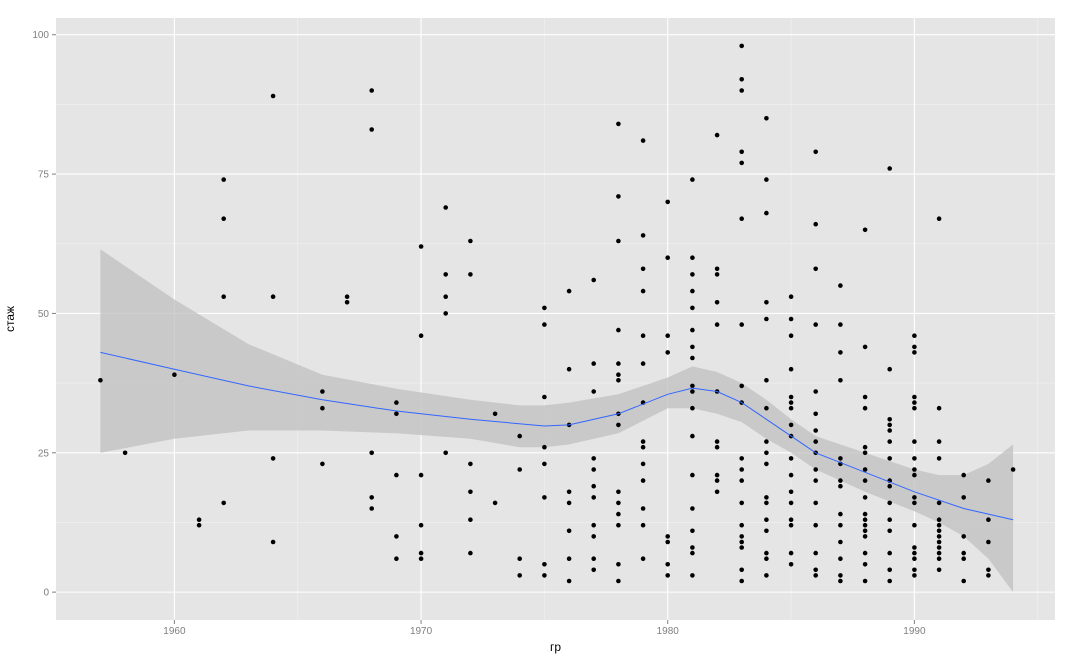 The image size is (1075, 665). I want to click on y-axis: 0 25 50 75 100, so click(44, 314).